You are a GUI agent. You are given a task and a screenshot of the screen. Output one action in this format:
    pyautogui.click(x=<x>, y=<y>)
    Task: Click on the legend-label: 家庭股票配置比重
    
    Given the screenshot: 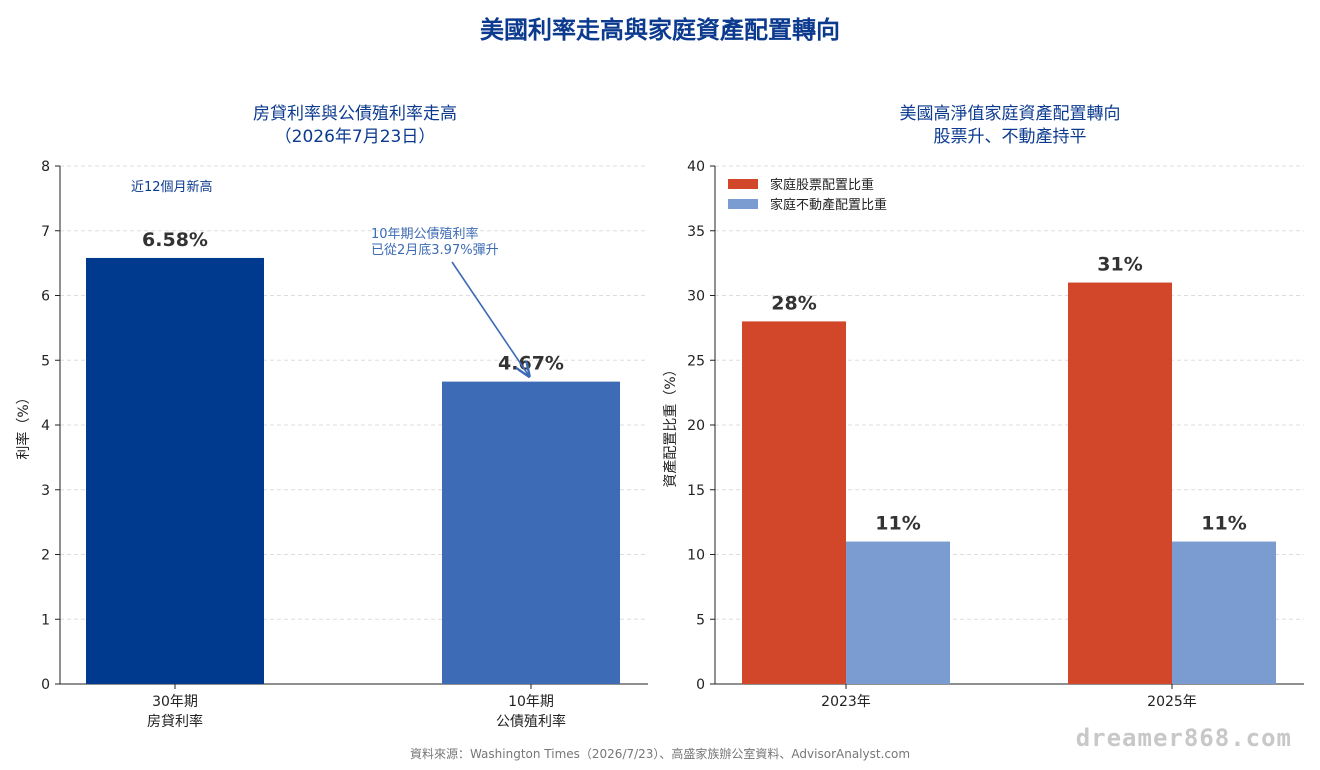 What is the action you would take?
    pyautogui.click(x=822, y=185)
    